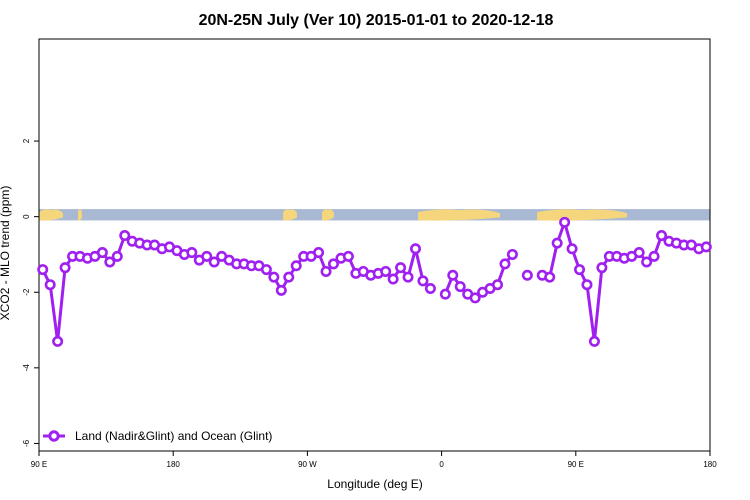 The image size is (750, 500). Describe the element at coordinates (6, 253) in the screenshot. I see `y-axis-label: XCO2 - MLO trend (ppm)` at that location.